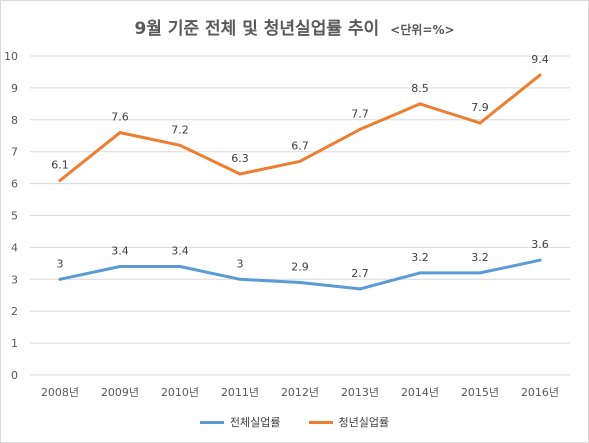 Image resolution: width=589 pixels, height=443 pixels. What do you see at coordinates (360, 392) in the screenshot?
I see `x-tick-label: 2013년` at bounding box center [360, 392].